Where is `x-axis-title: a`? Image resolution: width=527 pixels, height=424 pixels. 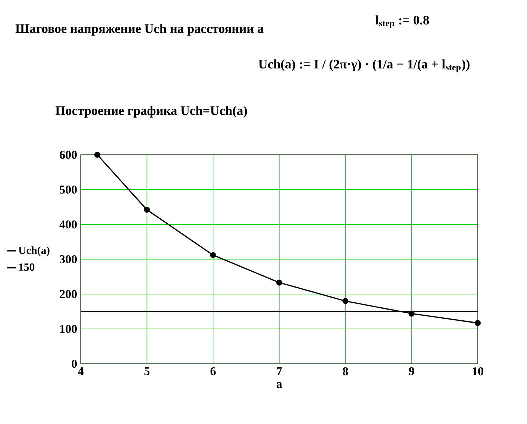 x-axis-title: a is located at coordinates (279, 385).